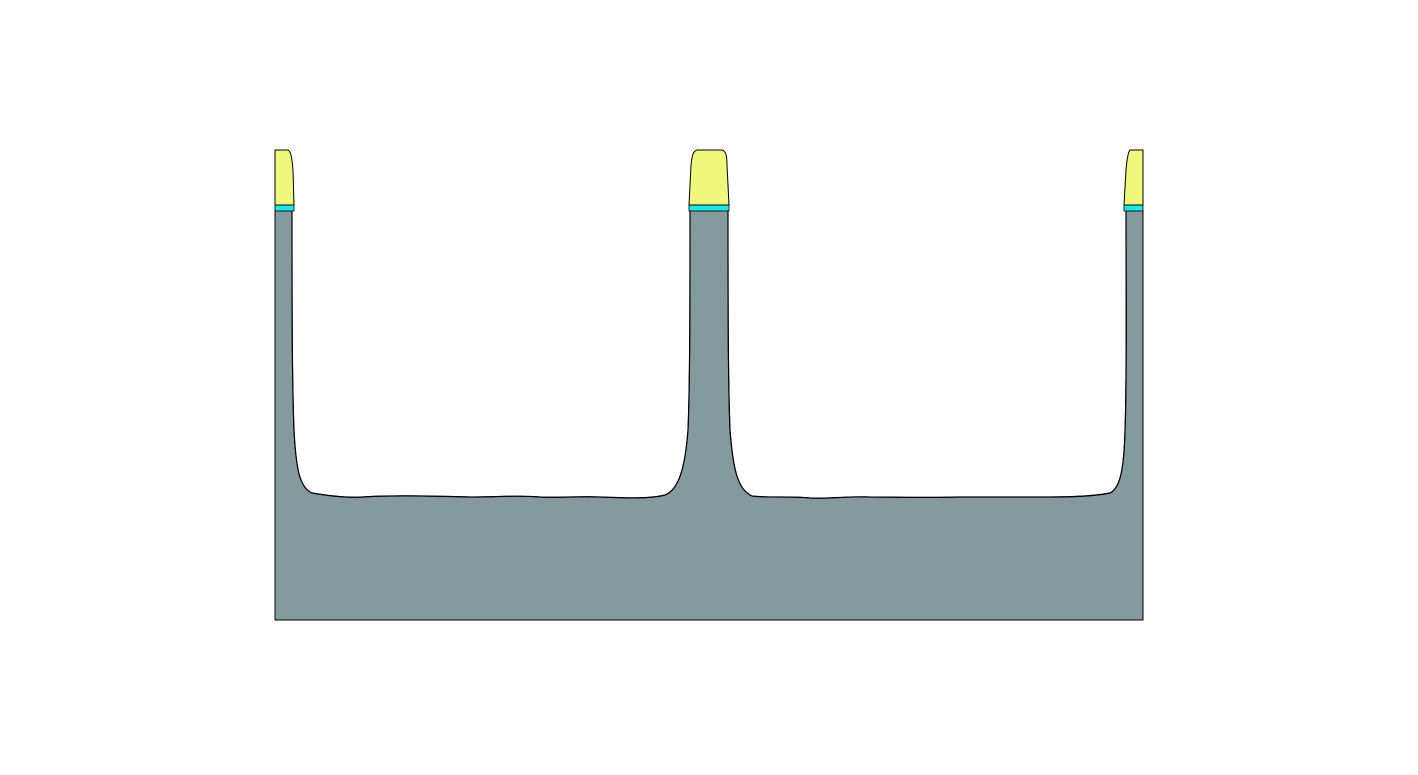  What do you see at coordinates (491, 354) in the screenshot?
I see `trench-left-outline` at bounding box center [491, 354].